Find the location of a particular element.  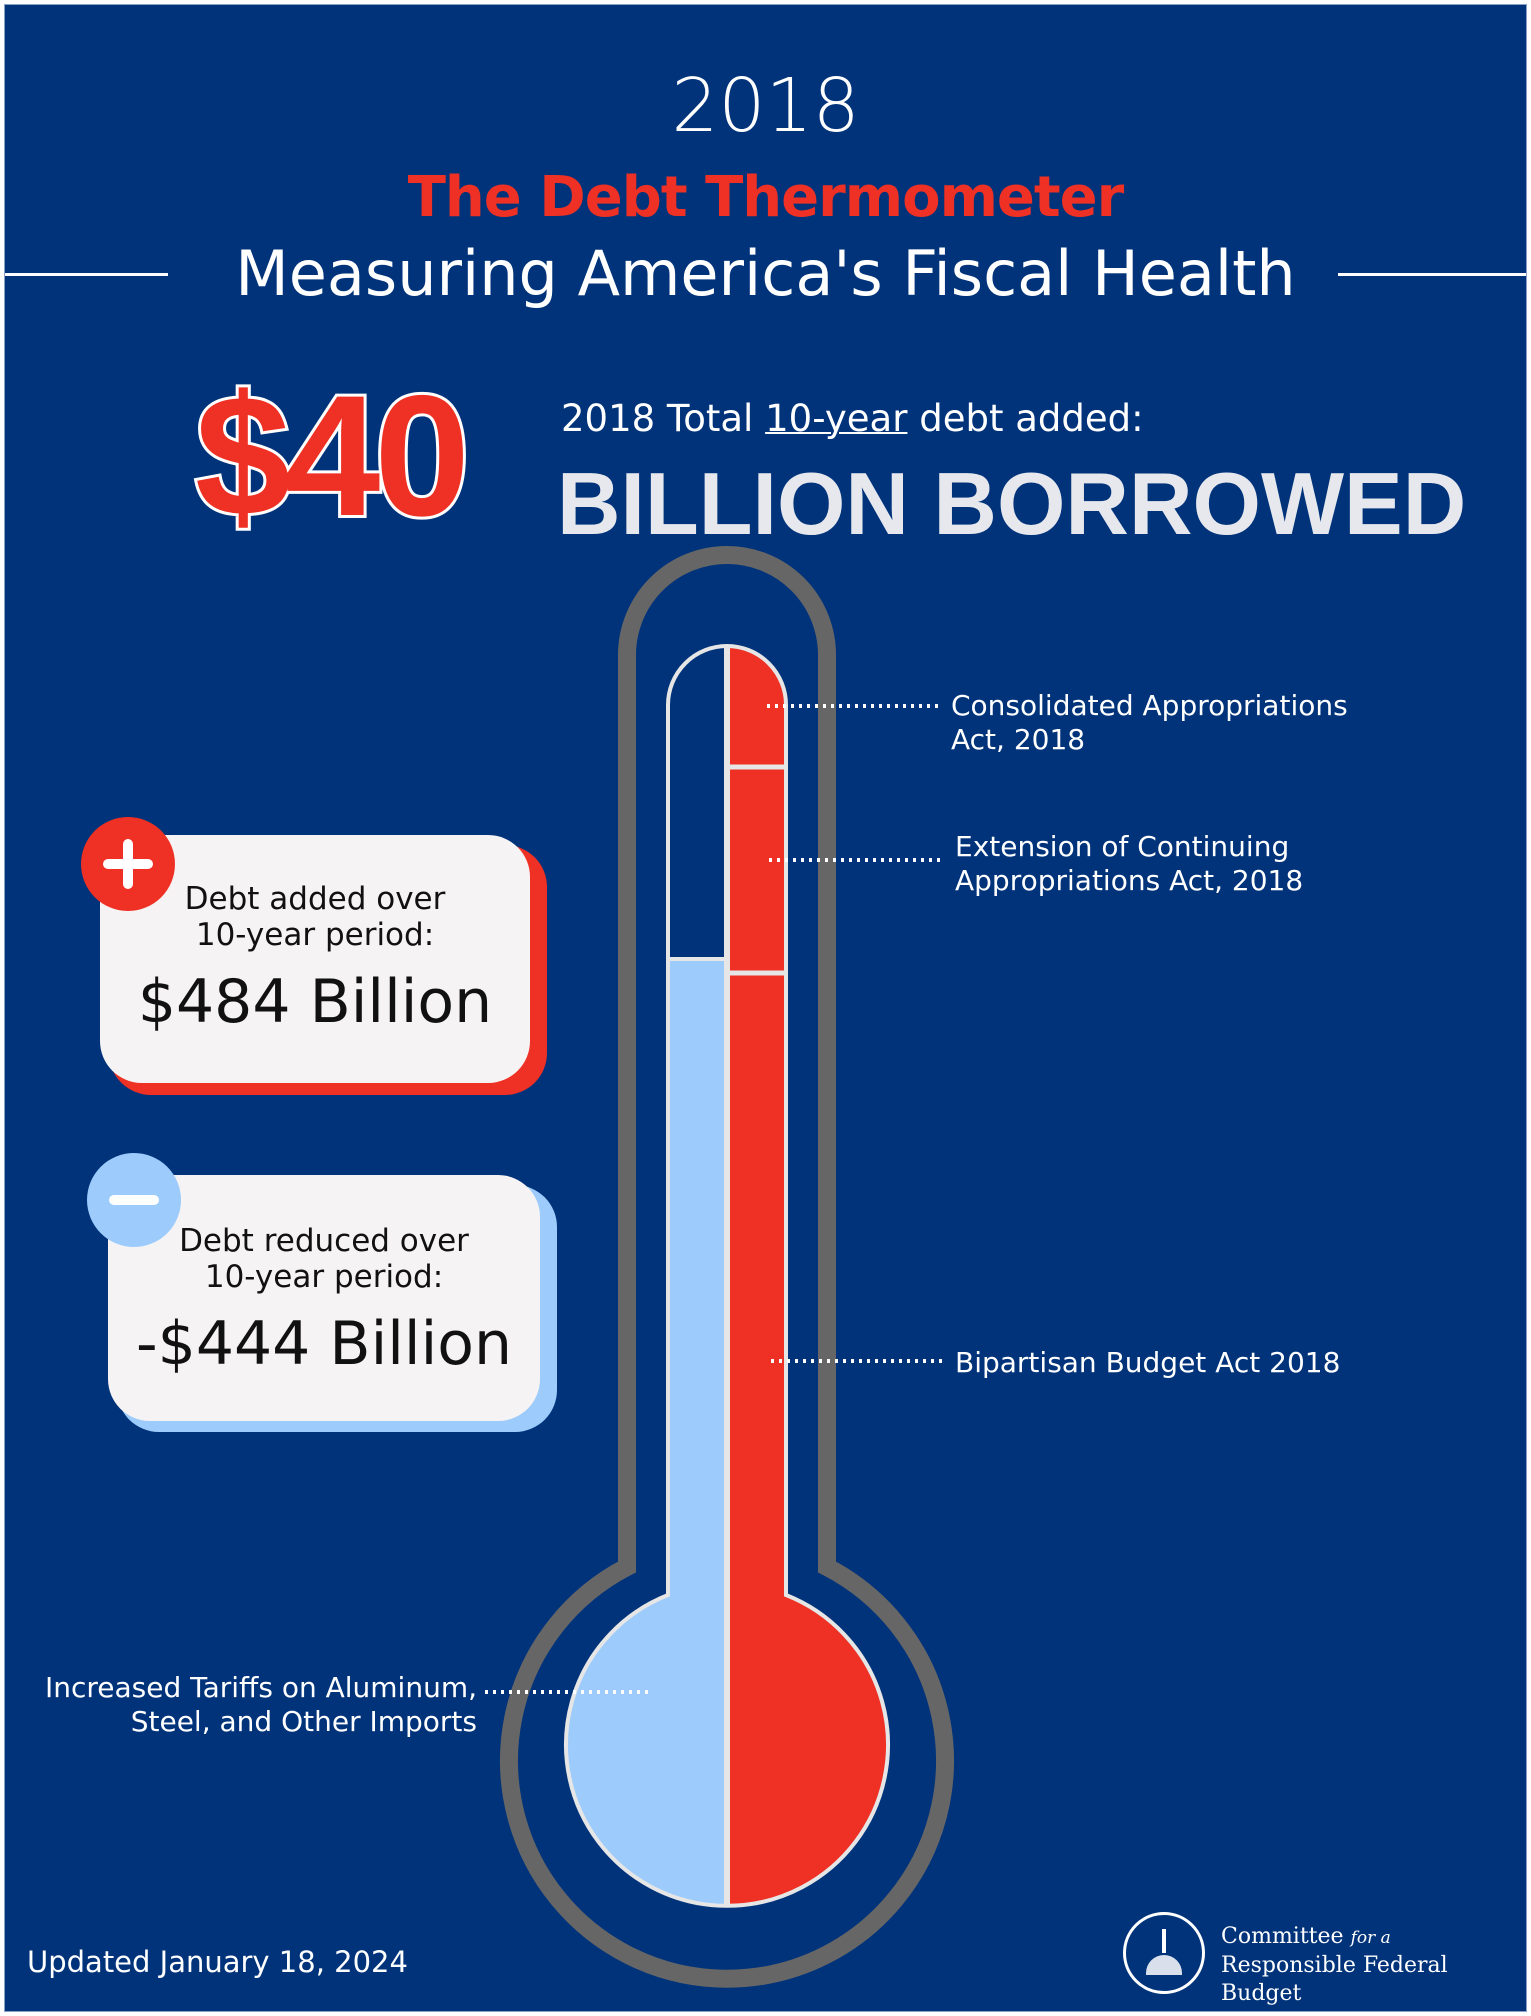

updated-date: Updated January 18, 2024 is located at coordinates (217, 1962).